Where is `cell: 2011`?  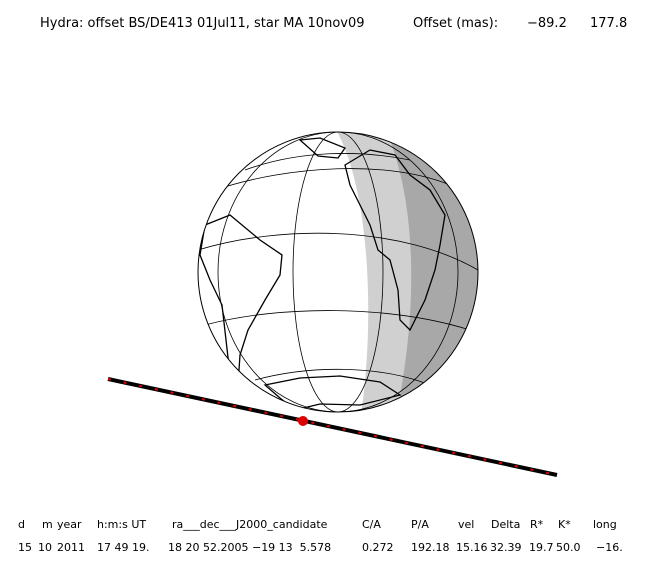 cell: 2011 is located at coordinates (71, 547).